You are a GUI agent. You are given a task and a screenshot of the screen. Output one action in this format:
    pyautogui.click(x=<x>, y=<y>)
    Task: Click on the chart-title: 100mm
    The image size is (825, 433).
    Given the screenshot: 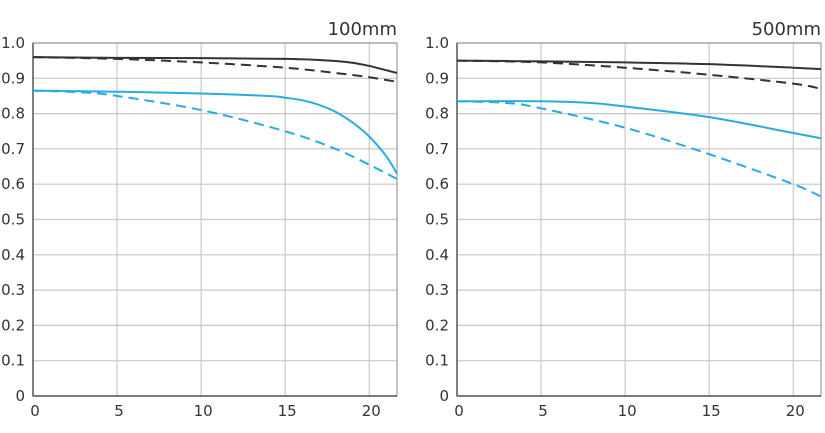 What is the action you would take?
    pyautogui.click(x=362, y=29)
    